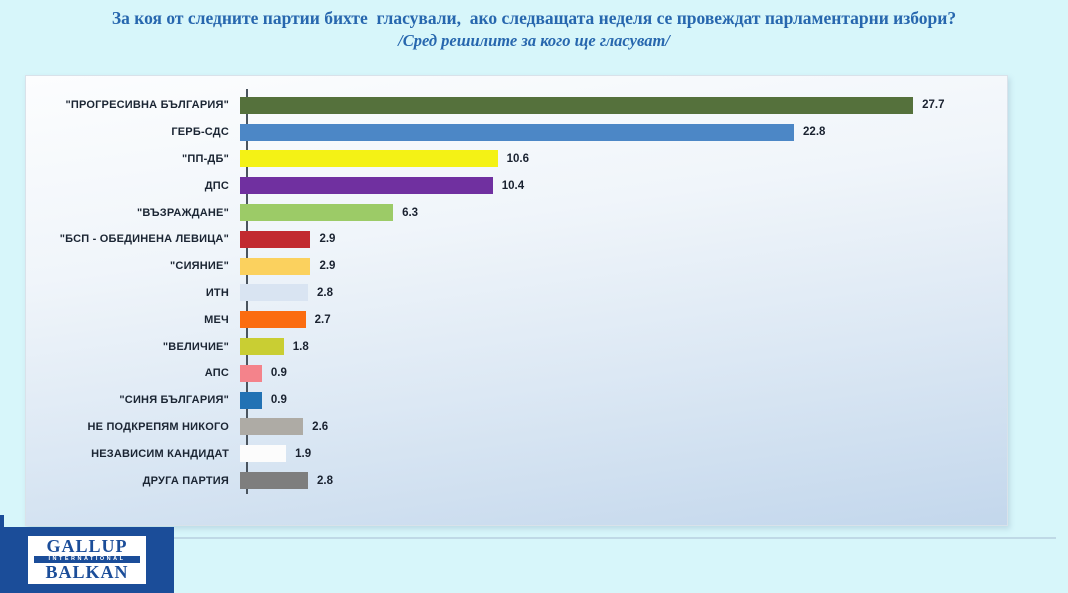  What do you see at coordinates (322, 319) in the screenshot?
I see `value-label: 2.7` at bounding box center [322, 319].